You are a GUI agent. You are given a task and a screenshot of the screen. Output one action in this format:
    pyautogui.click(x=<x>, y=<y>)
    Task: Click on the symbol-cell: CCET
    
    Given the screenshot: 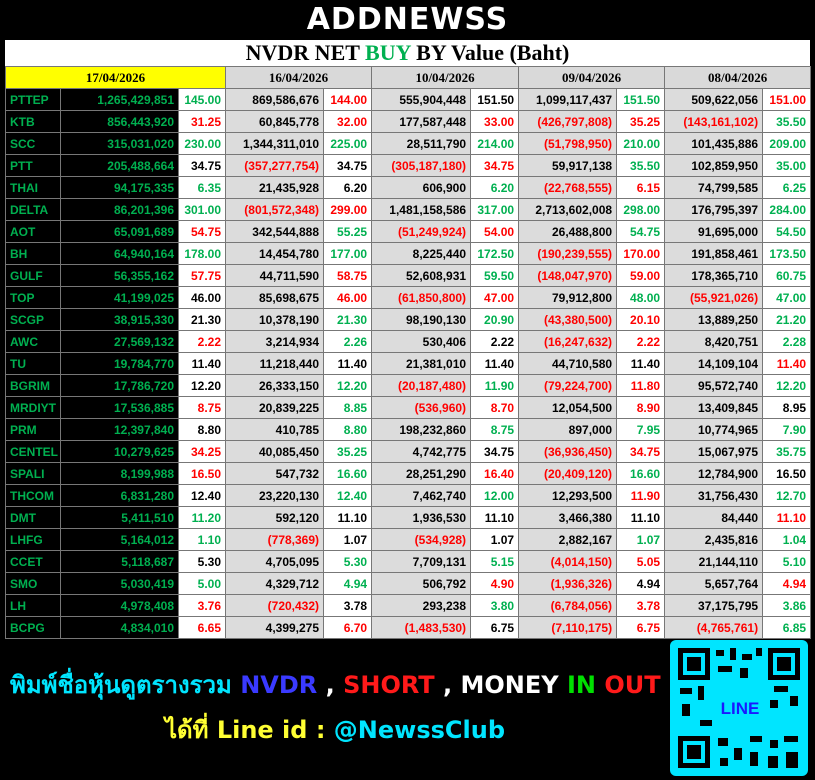 What is the action you would take?
    pyautogui.click(x=33, y=561)
    